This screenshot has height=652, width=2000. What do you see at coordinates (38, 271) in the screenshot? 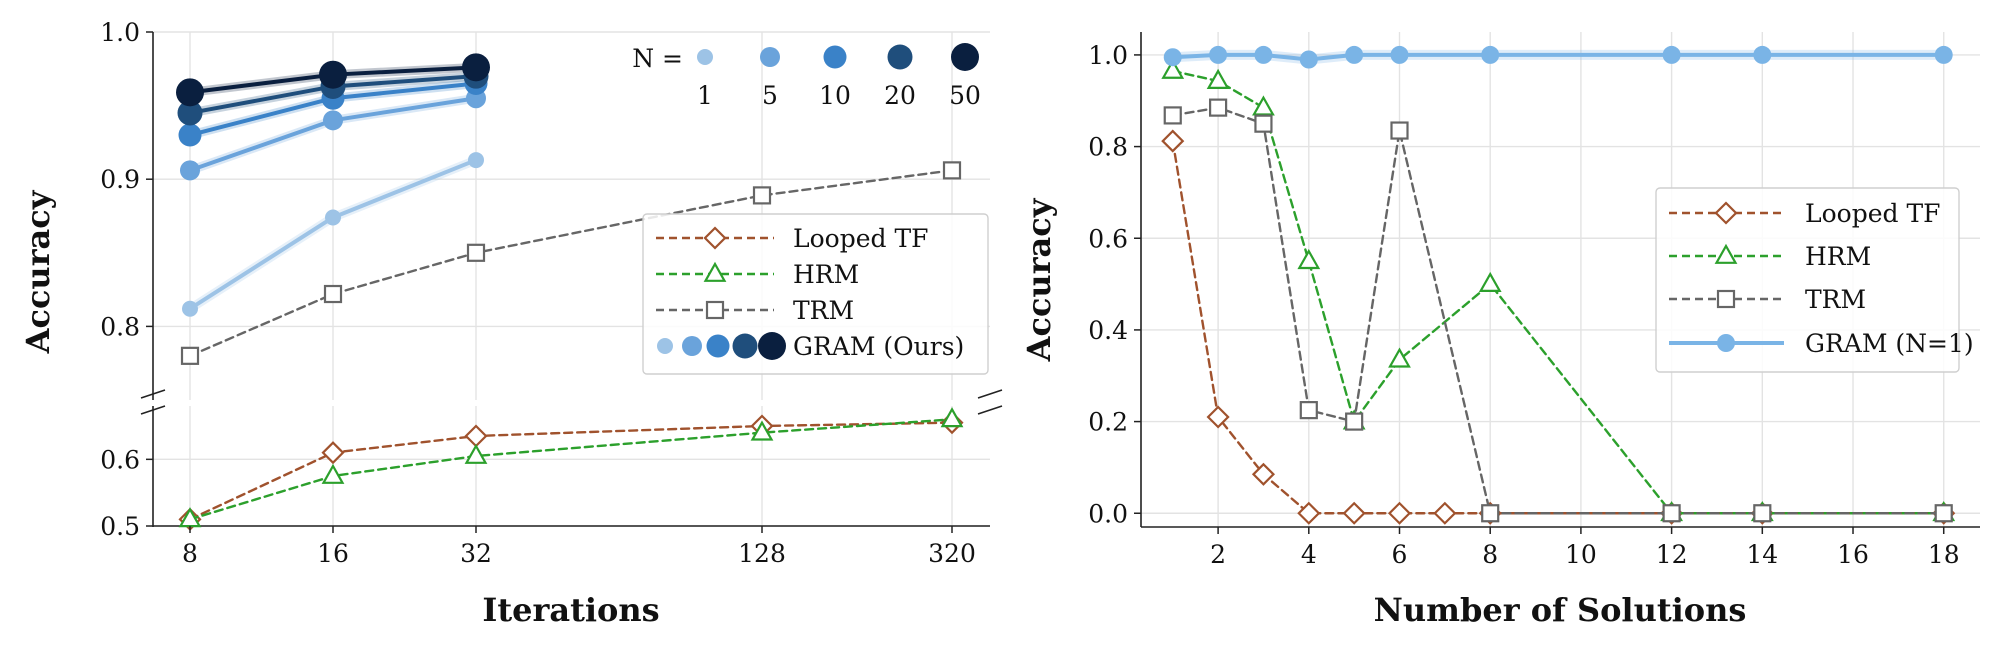
I see `left-y-axis-title: Accuracy` at bounding box center [38, 271].